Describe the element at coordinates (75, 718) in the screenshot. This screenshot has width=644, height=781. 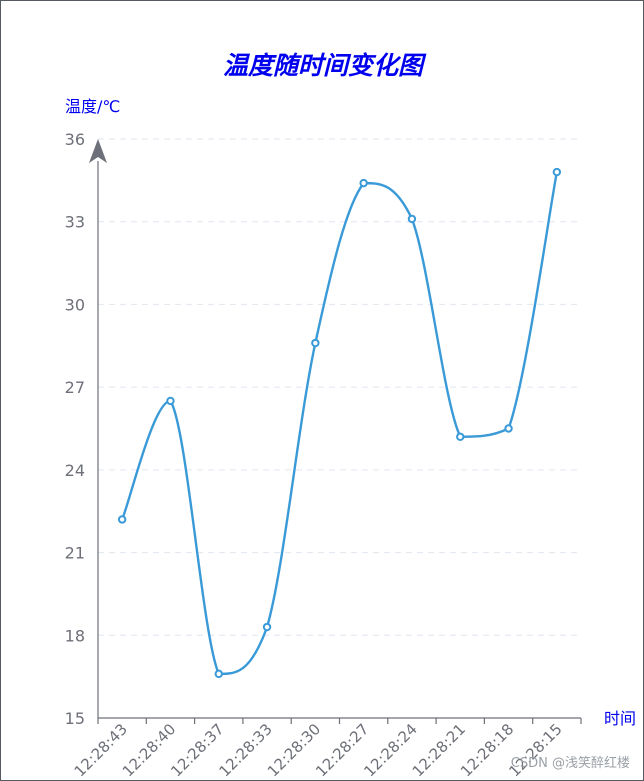
I see `y-tick-label: 15` at that location.